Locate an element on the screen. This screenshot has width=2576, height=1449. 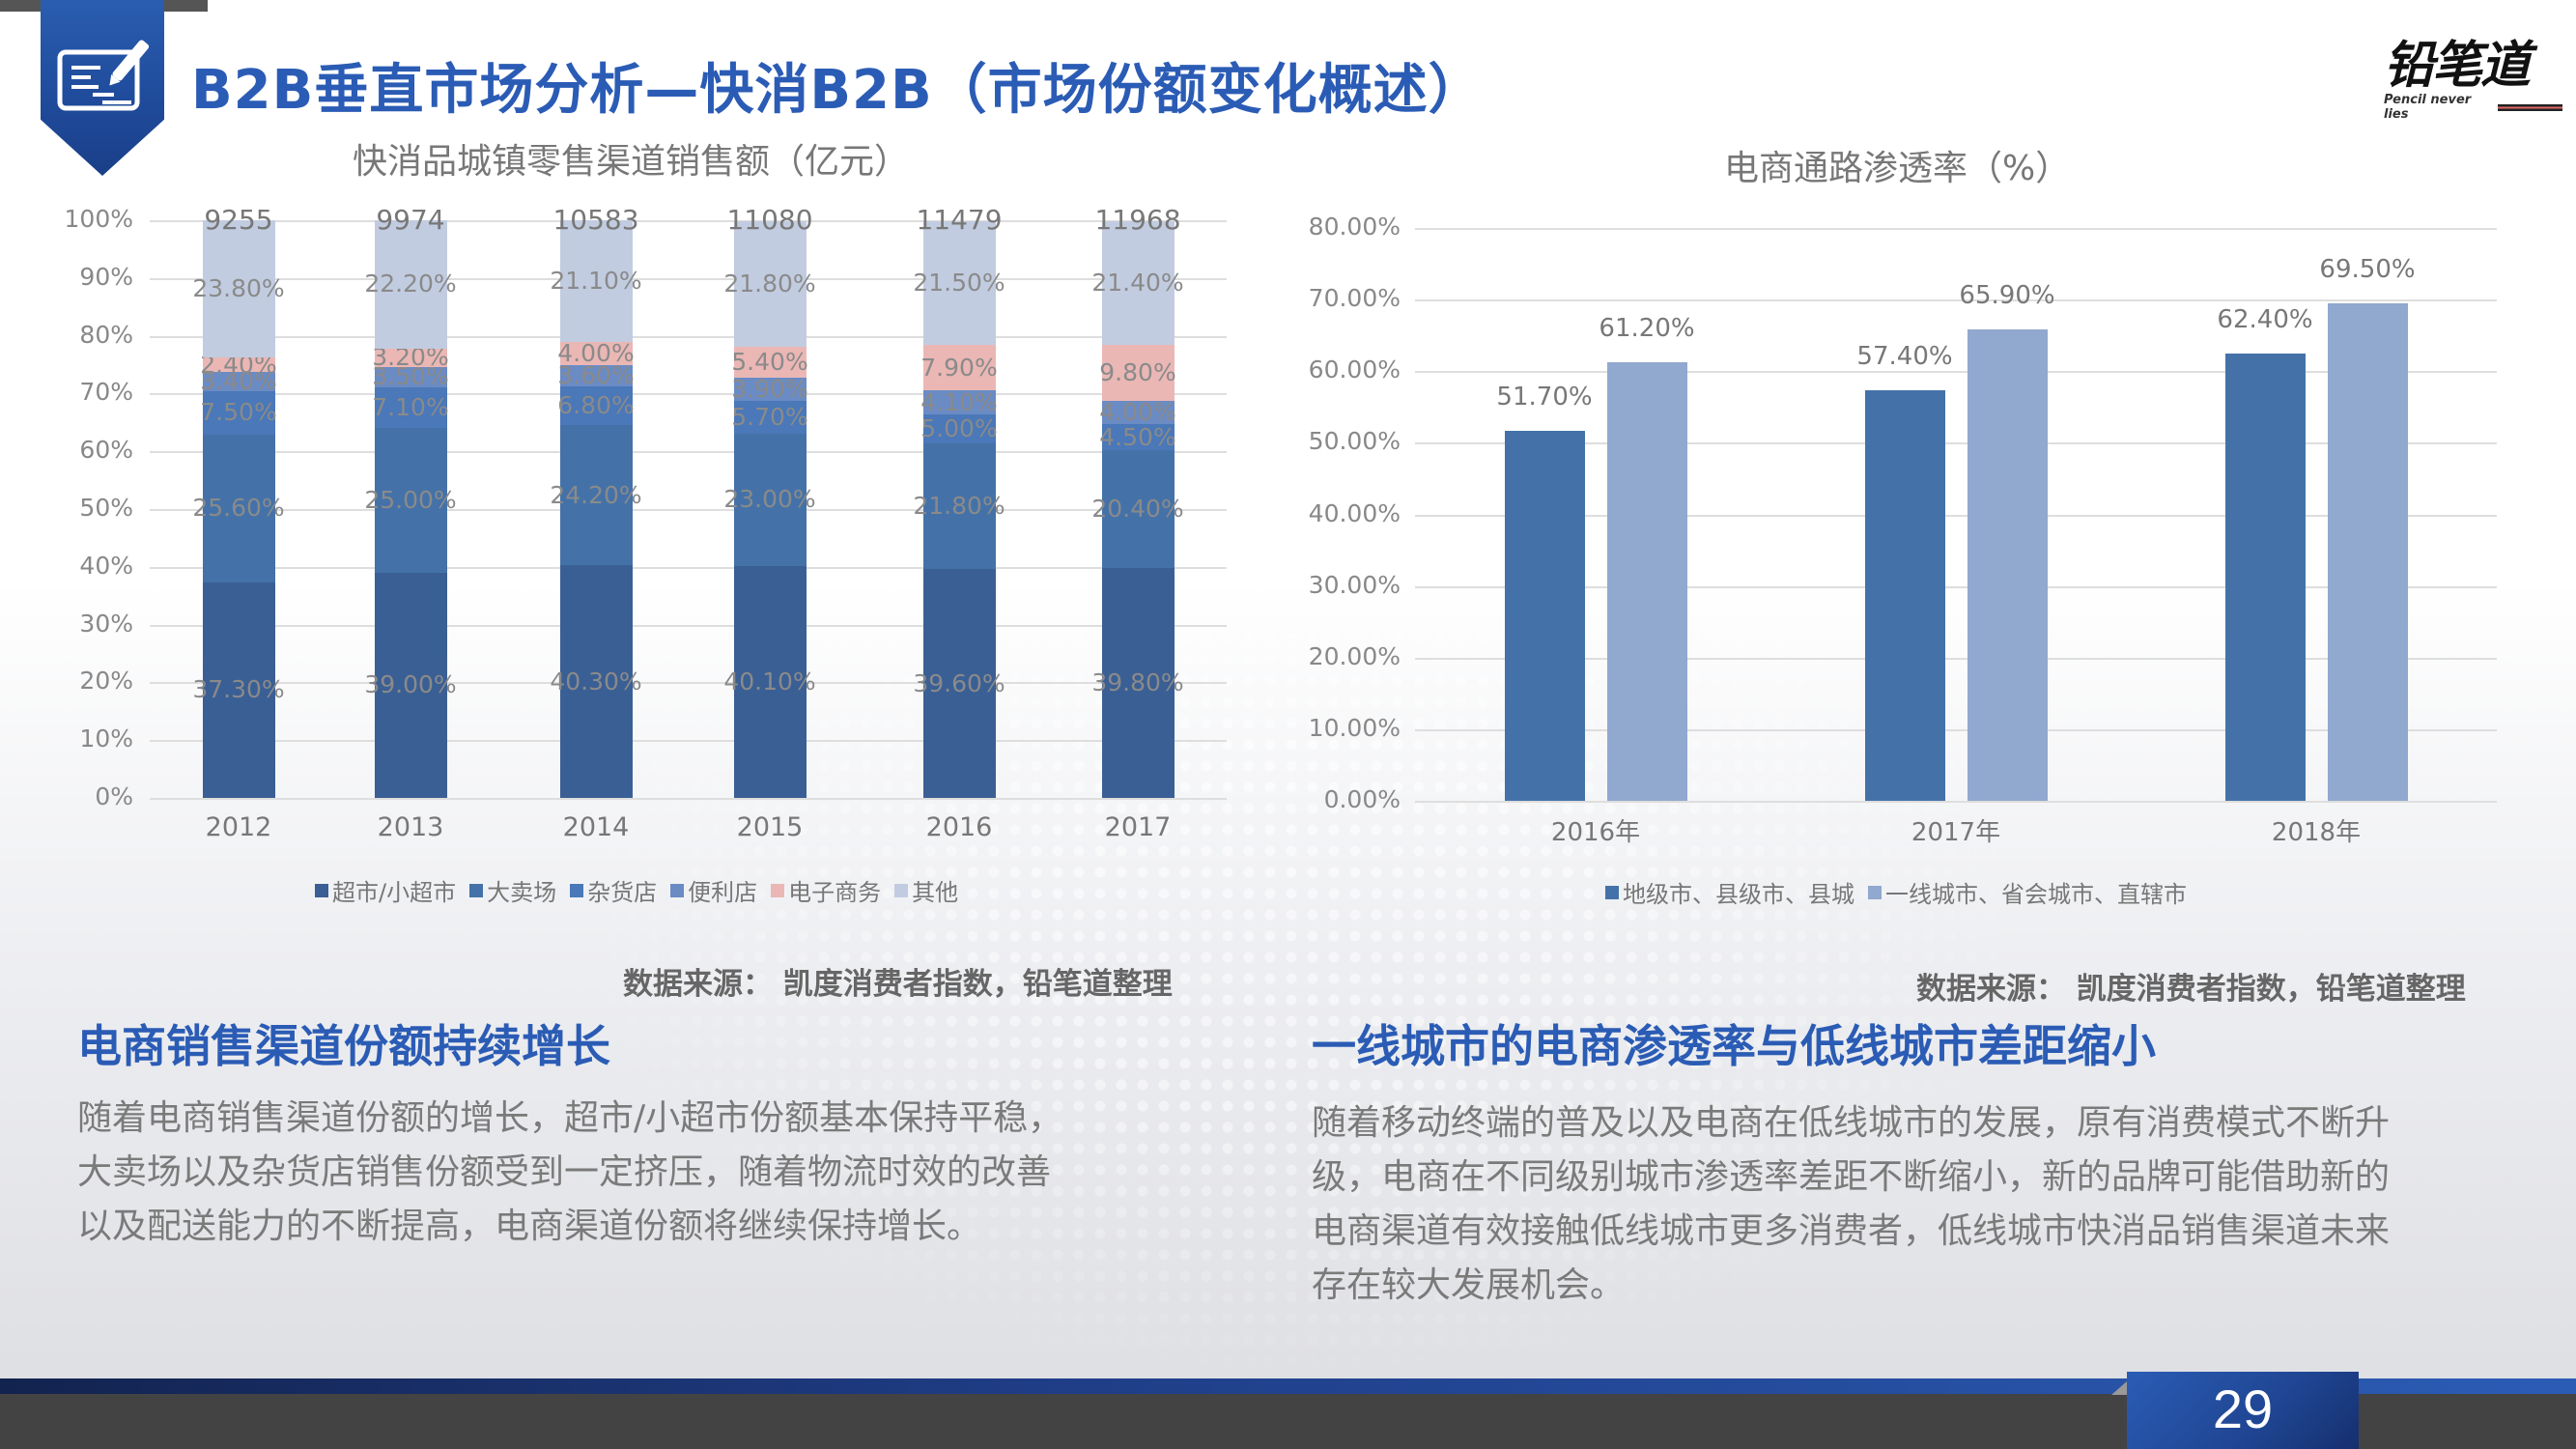
body-line: 随着电商销售渠道份额的增长，超市/小超市份额基本保持平稳， is located at coordinates (570, 1118).